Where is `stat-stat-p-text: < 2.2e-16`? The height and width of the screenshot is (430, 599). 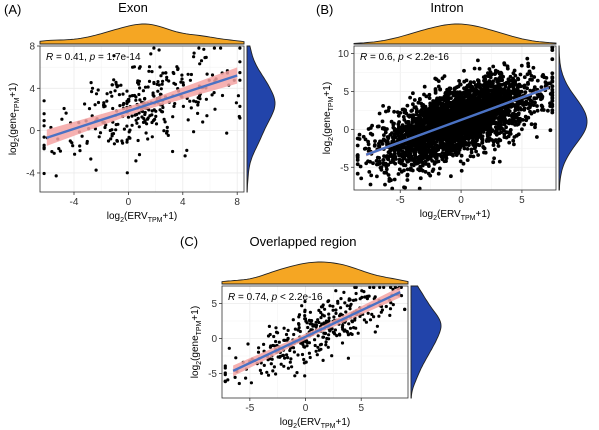 stat-stat-p-text: < 2.2e-16 is located at coordinates (427, 57).